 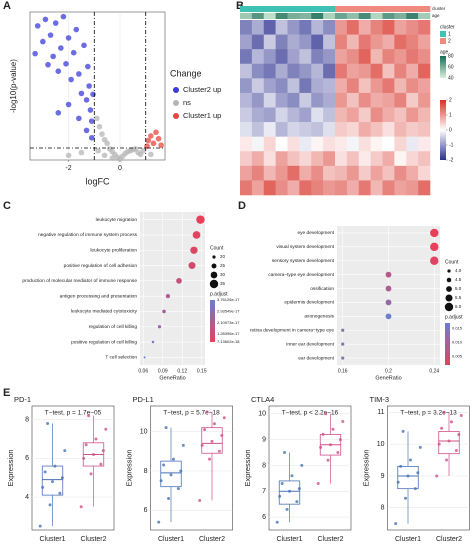 What do you see at coordinates (451, 67) in the screenshot?
I see `colorbar-label: 60` at bounding box center [451, 67].